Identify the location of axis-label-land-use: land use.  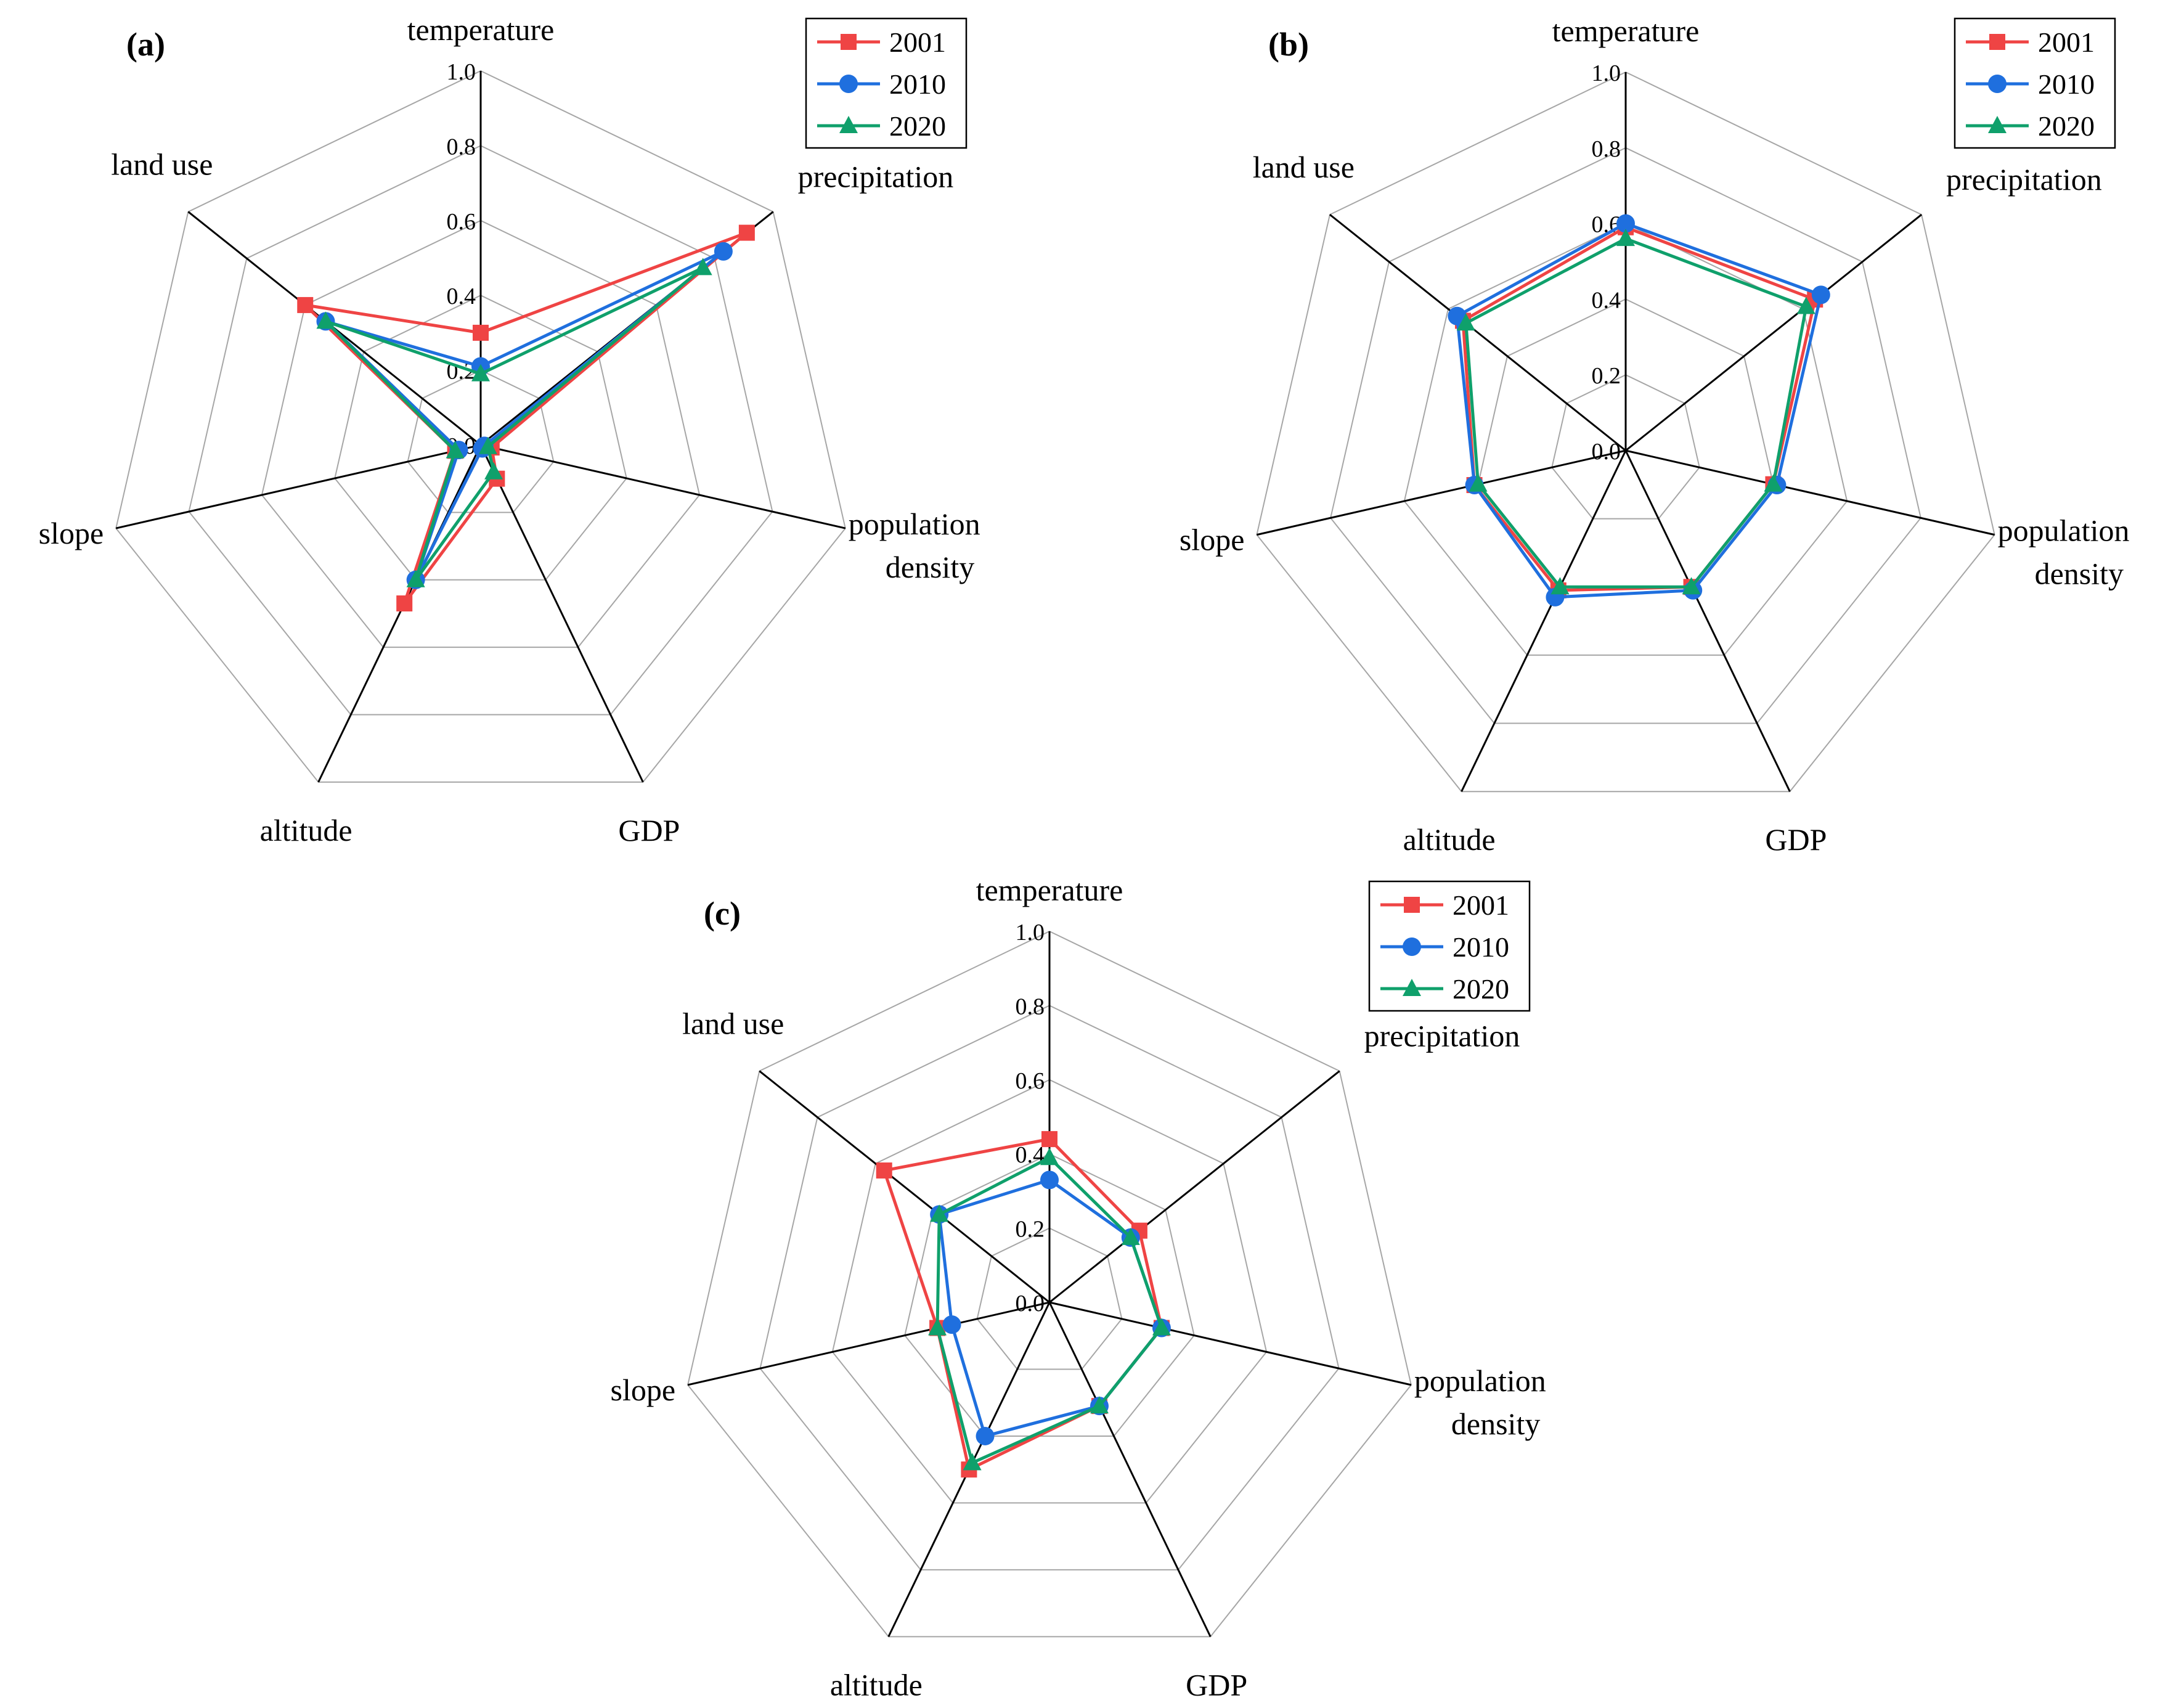
(162, 164).